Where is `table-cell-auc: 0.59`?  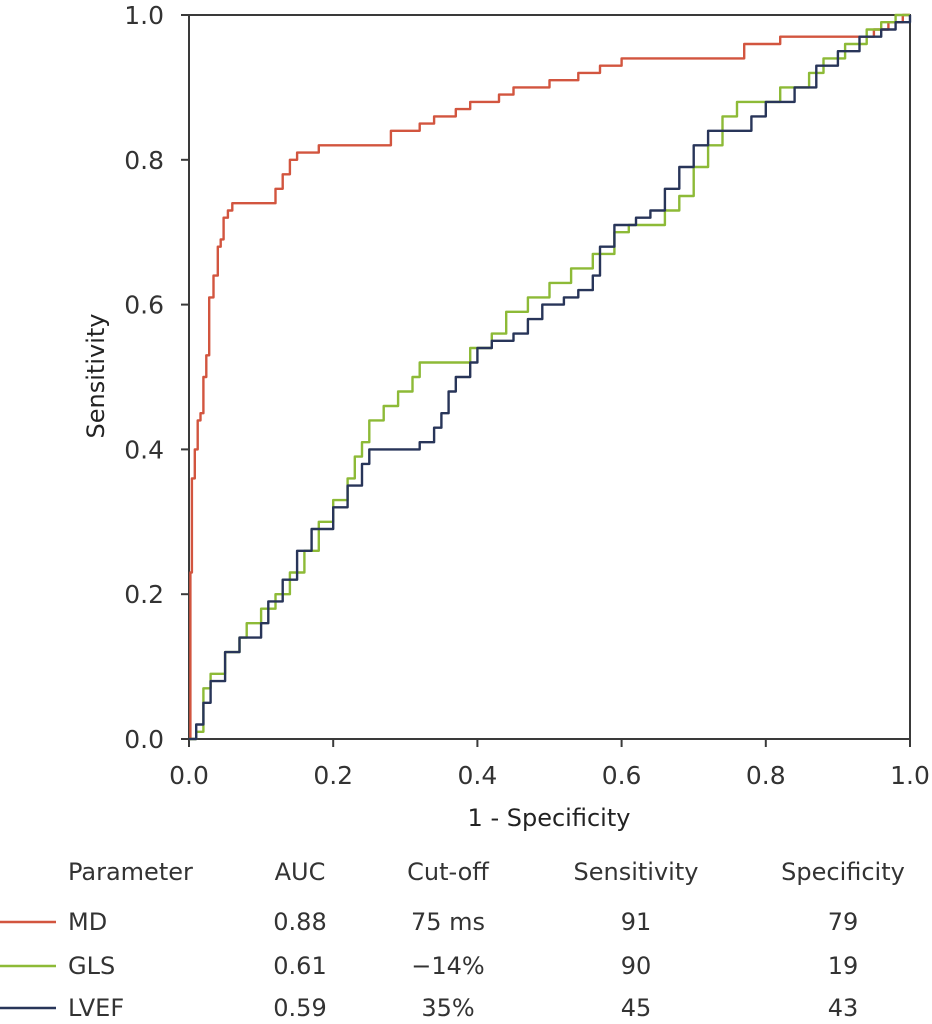
table-cell-auc: 0.59 is located at coordinates (299, 1008).